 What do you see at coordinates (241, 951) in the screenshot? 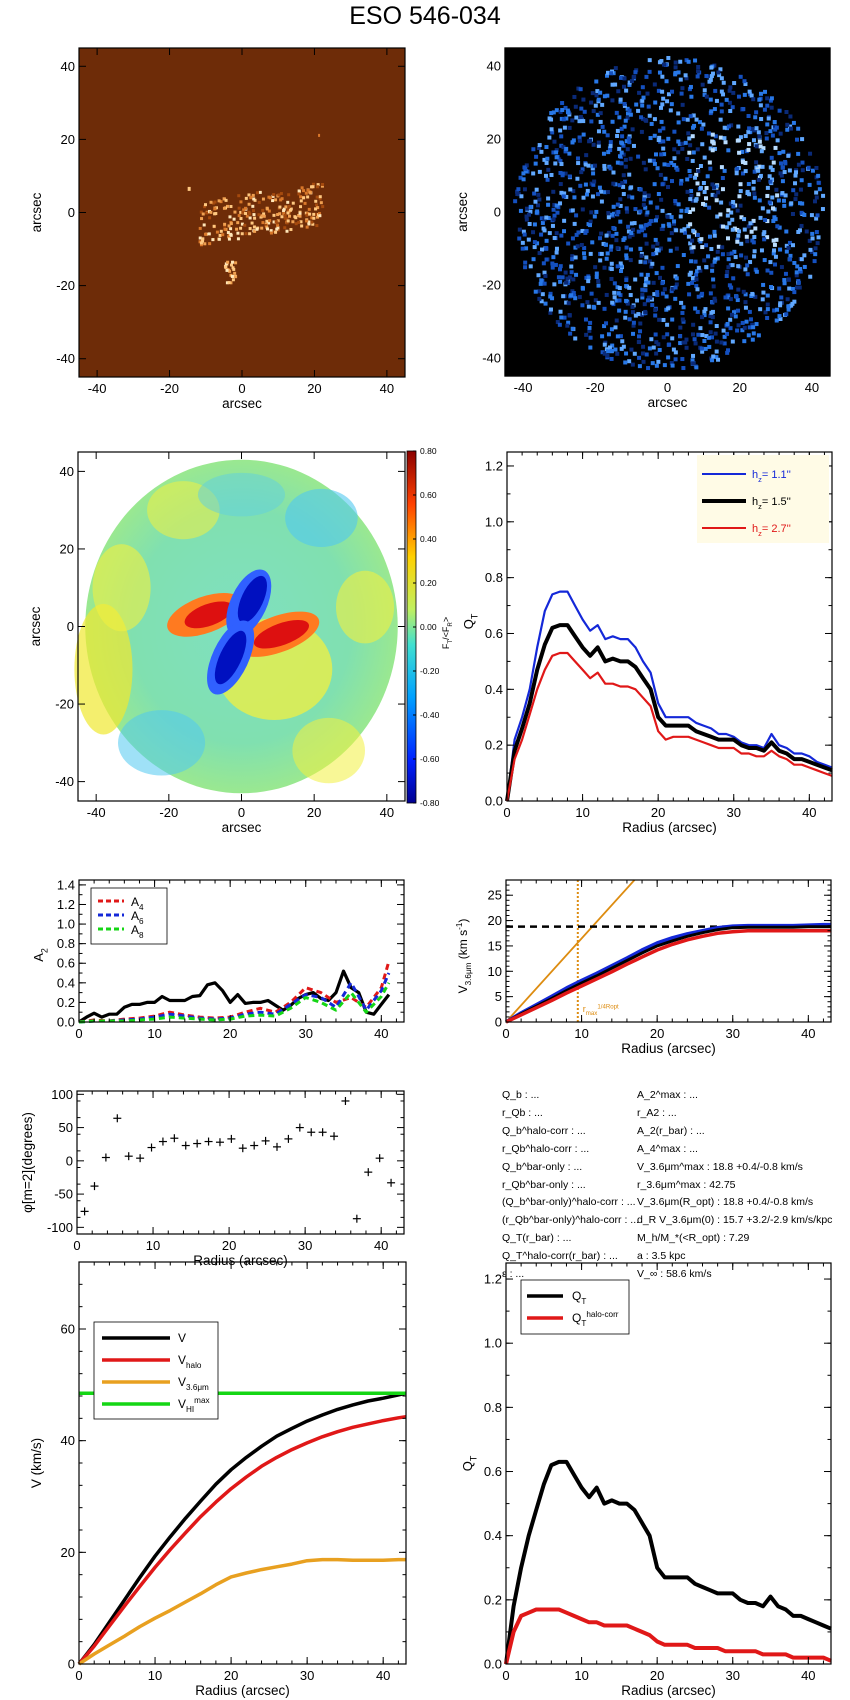
I see `axes-frame` at bounding box center [241, 951].